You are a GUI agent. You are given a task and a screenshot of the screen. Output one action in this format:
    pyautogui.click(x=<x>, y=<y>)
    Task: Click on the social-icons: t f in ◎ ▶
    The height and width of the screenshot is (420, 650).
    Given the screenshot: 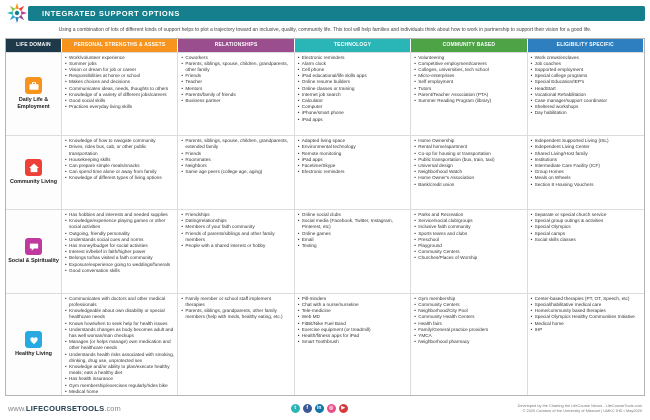 What is the action you would take?
    pyautogui.click(x=319, y=408)
    